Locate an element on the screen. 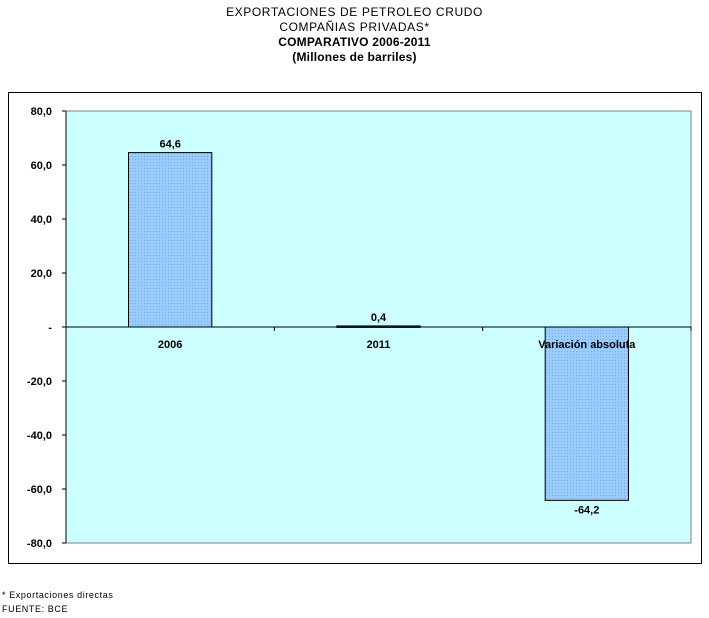 The image size is (709, 618). y-tick-label: 40,0 is located at coordinates (41, 220).